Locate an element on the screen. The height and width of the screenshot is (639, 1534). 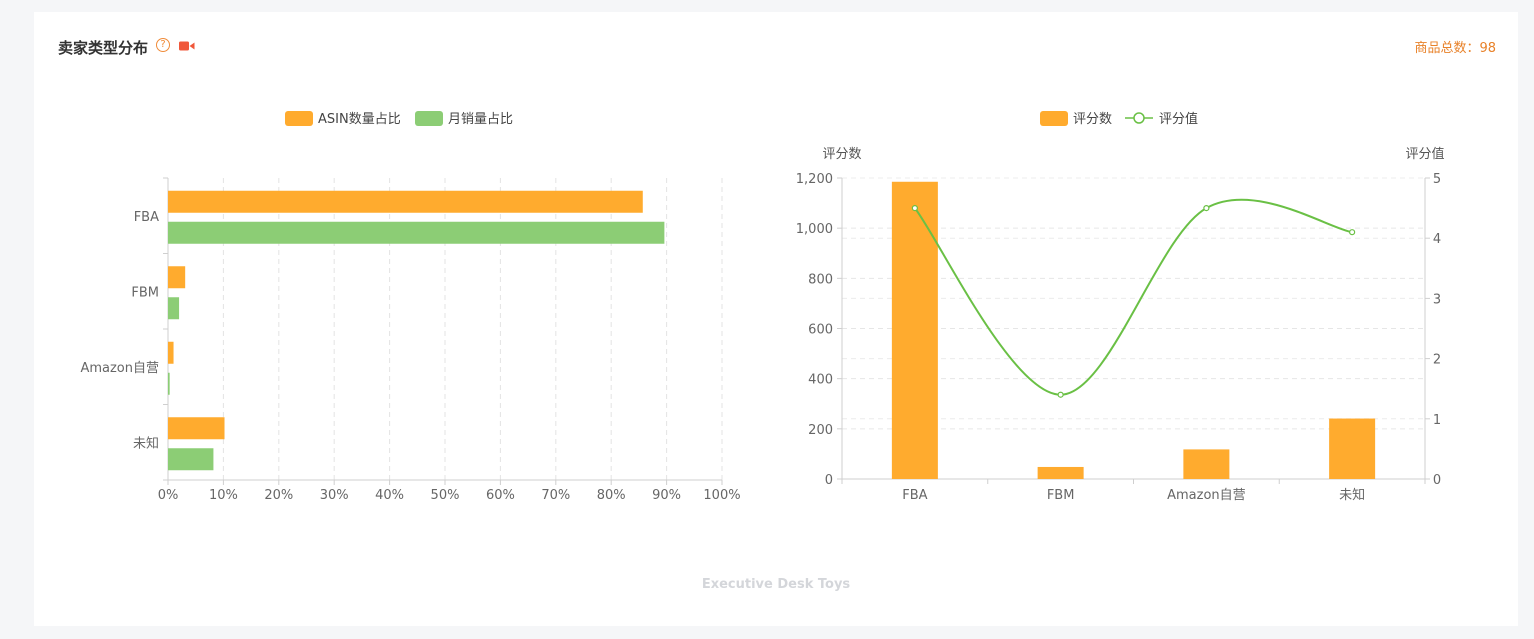
watermark: Executive Desk Toys is located at coordinates (776, 584).